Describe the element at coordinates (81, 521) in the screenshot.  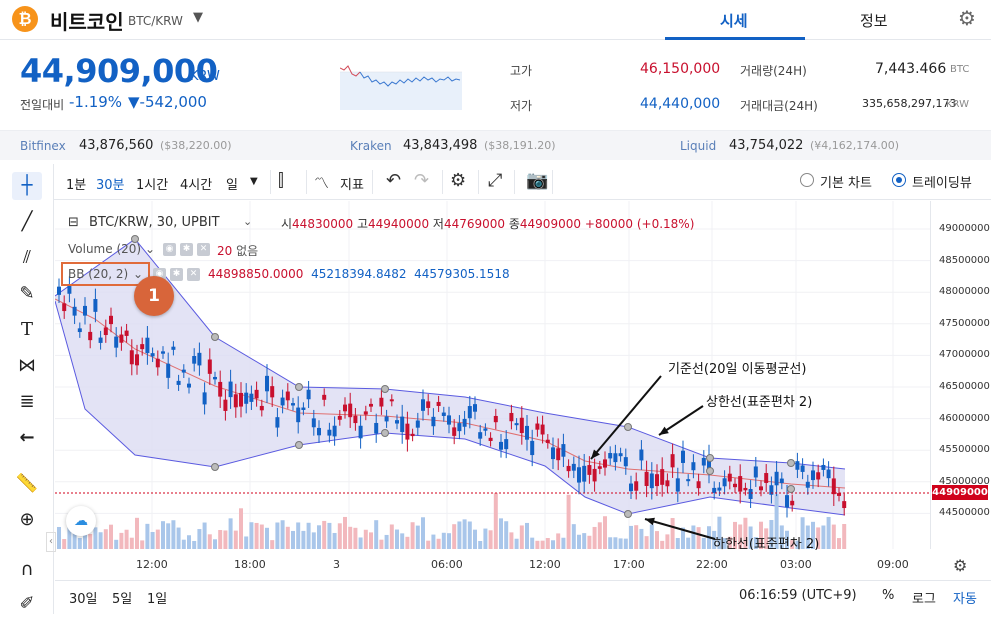
I see `cloud-icon: ☁` at that location.